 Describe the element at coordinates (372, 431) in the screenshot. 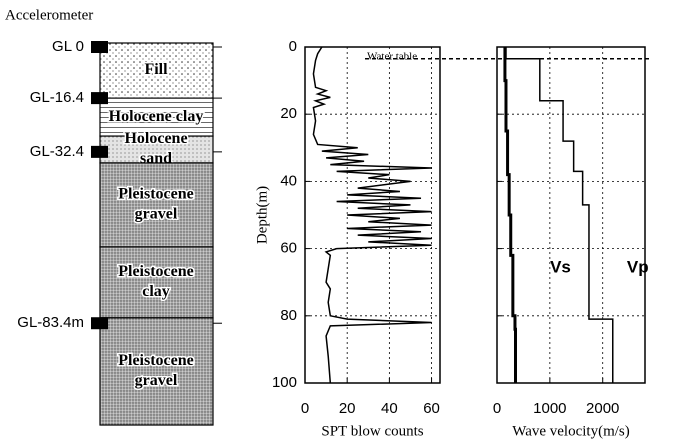

I see `x-axis-label: SPT blow counts` at that location.